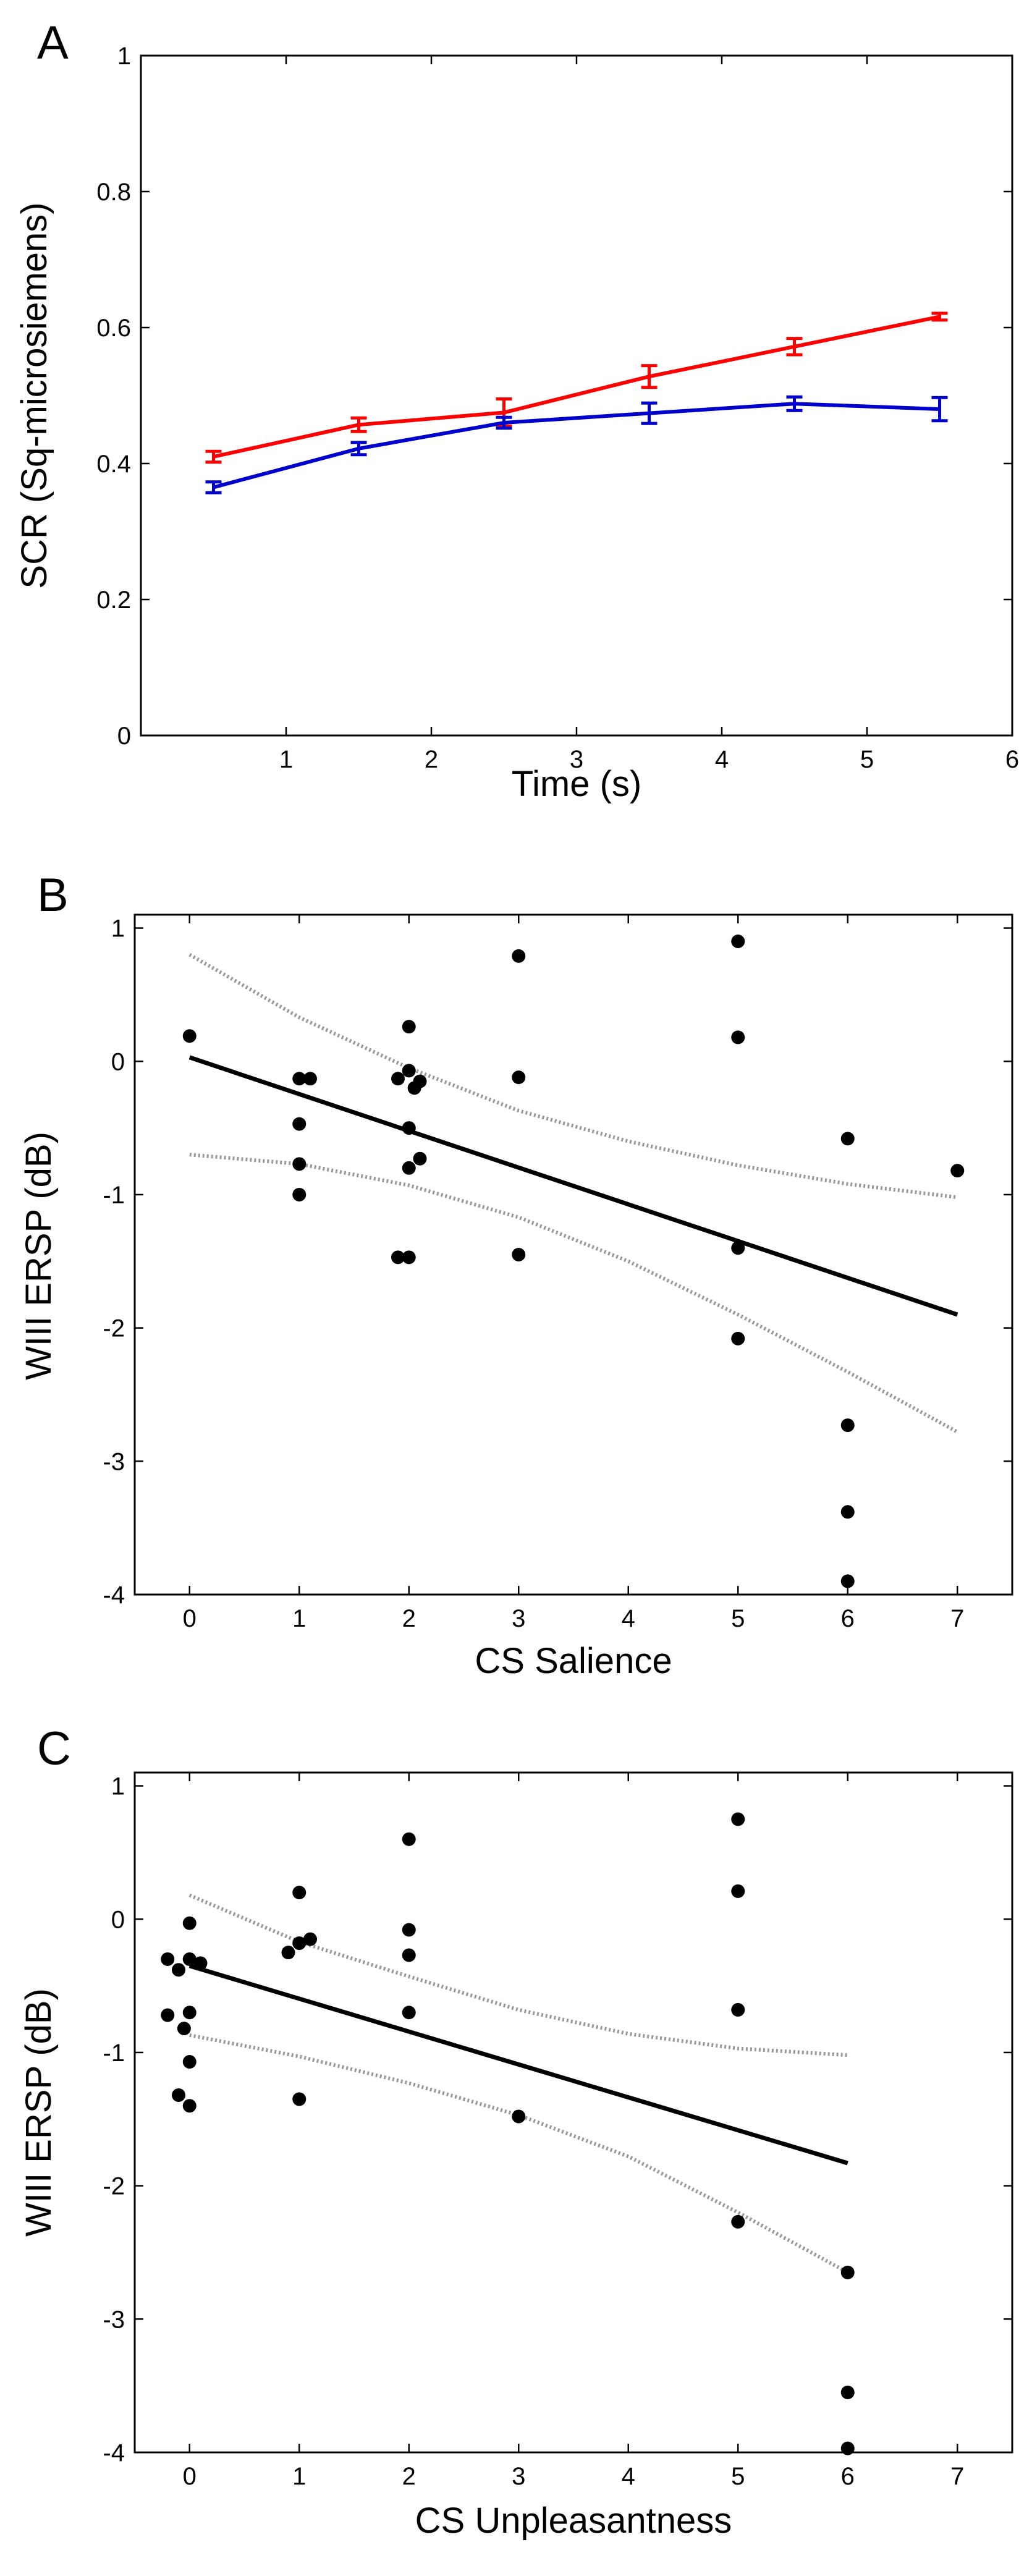 The width and height of the screenshot is (1032, 2576). What do you see at coordinates (190, 2476) in the screenshot?
I see `x-tick-label: 0` at bounding box center [190, 2476].